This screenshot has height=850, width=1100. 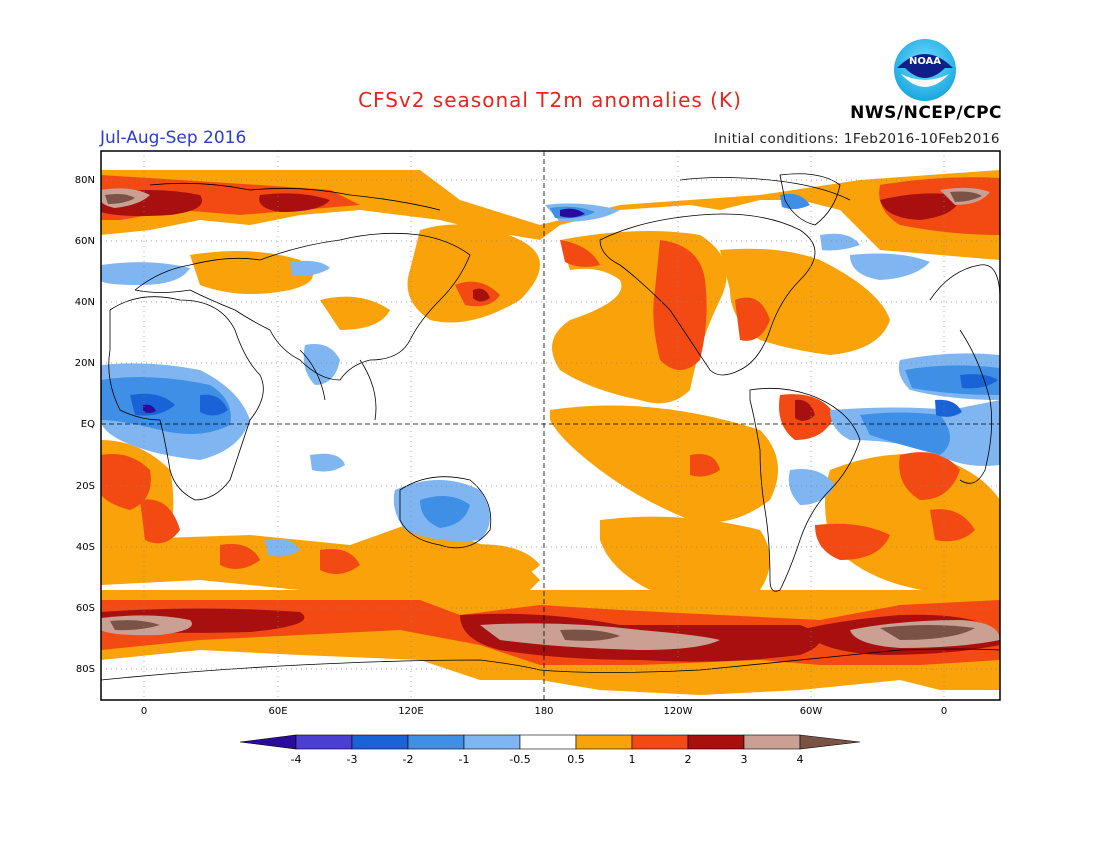 What do you see at coordinates (800, 759) in the screenshot?
I see `colorbar-label: 4` at bounding box center [800, 759].